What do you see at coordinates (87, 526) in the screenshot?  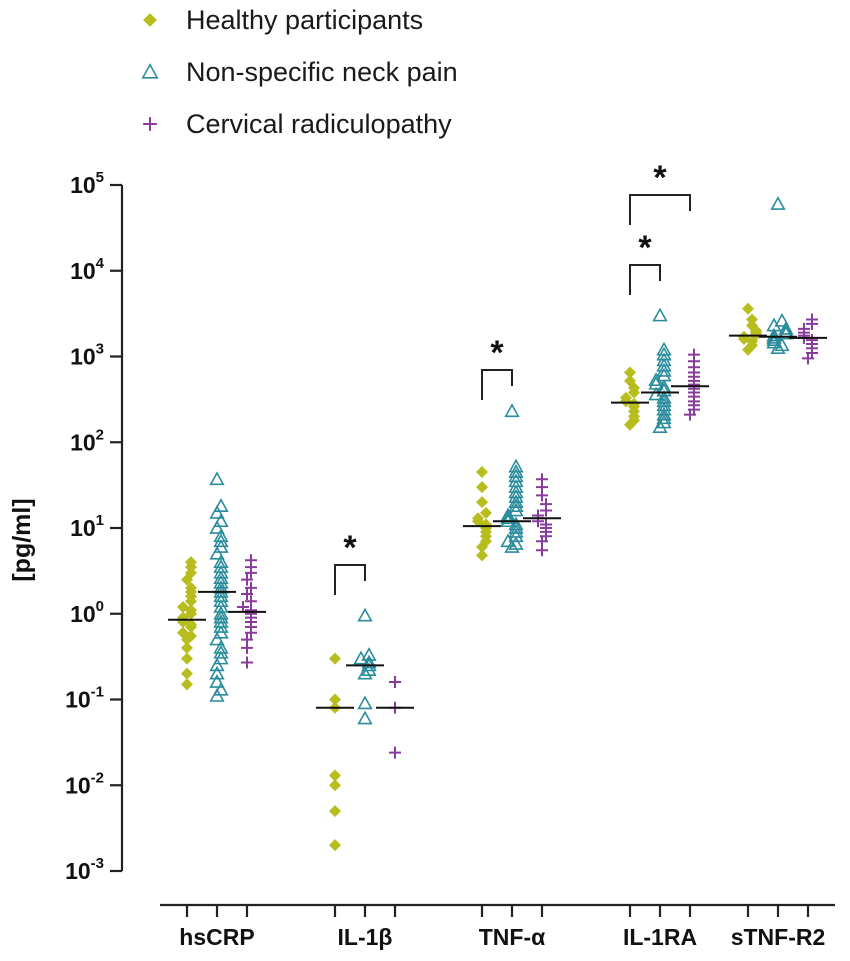 I see `y-tick-label: 10¹` at bounding box center [87, 526].